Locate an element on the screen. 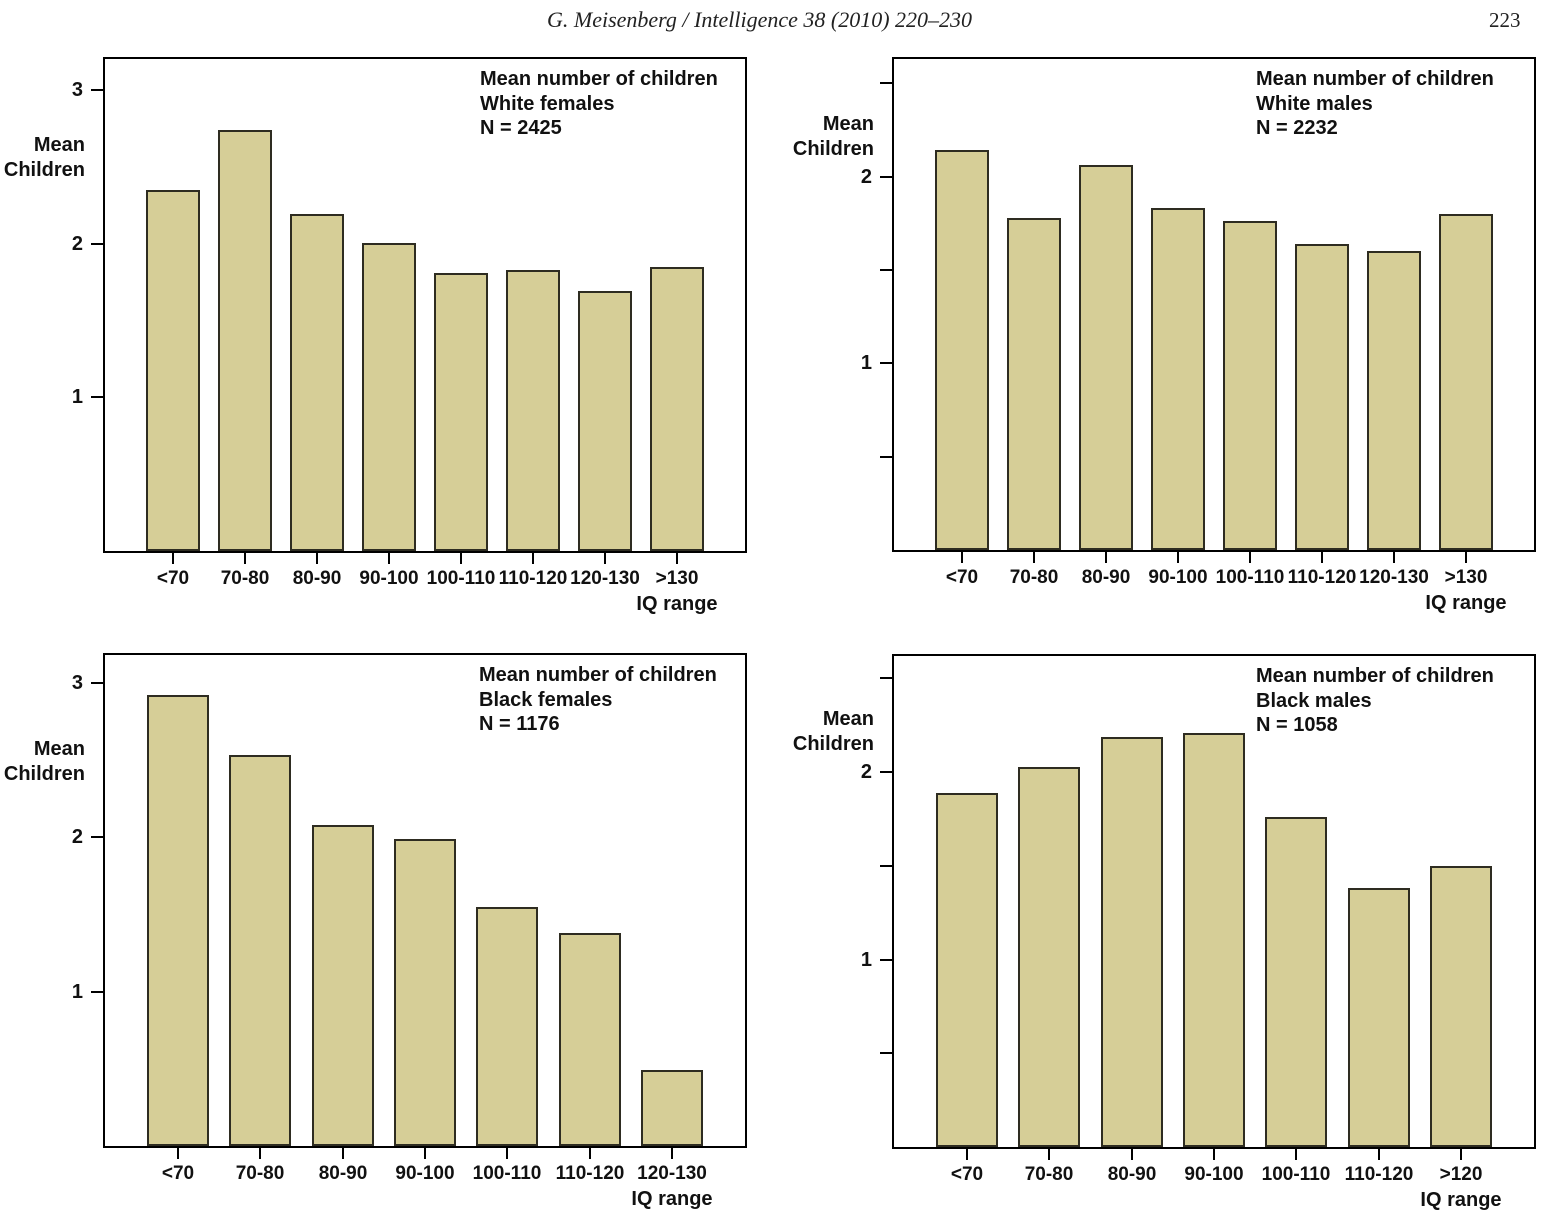 The image size is (1546, 1219). chart-subtitle: Black females is located at coordinates (546, 699).